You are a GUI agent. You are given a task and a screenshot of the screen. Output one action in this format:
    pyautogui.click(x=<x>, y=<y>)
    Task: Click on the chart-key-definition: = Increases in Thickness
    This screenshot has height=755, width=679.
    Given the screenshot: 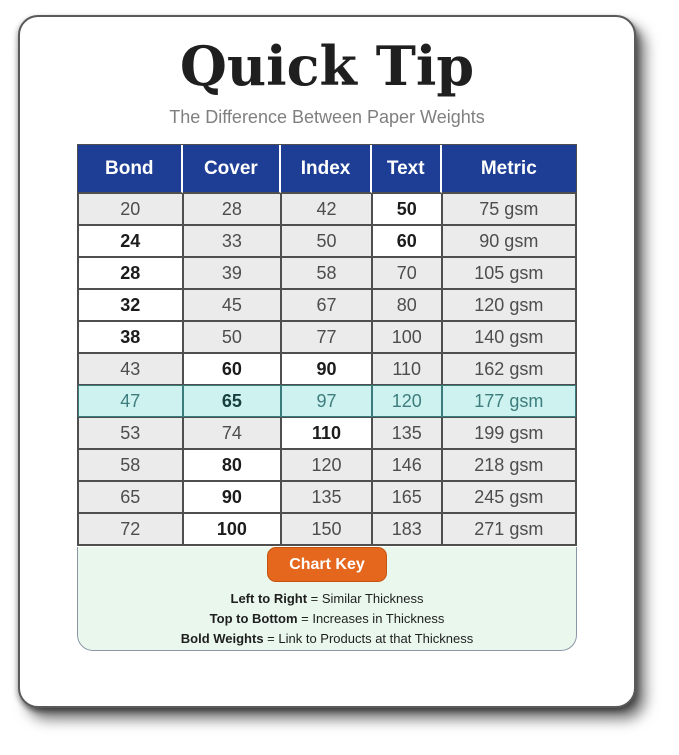 What is the action you would take?
    pyautogui.click(x=371, y=618)
    